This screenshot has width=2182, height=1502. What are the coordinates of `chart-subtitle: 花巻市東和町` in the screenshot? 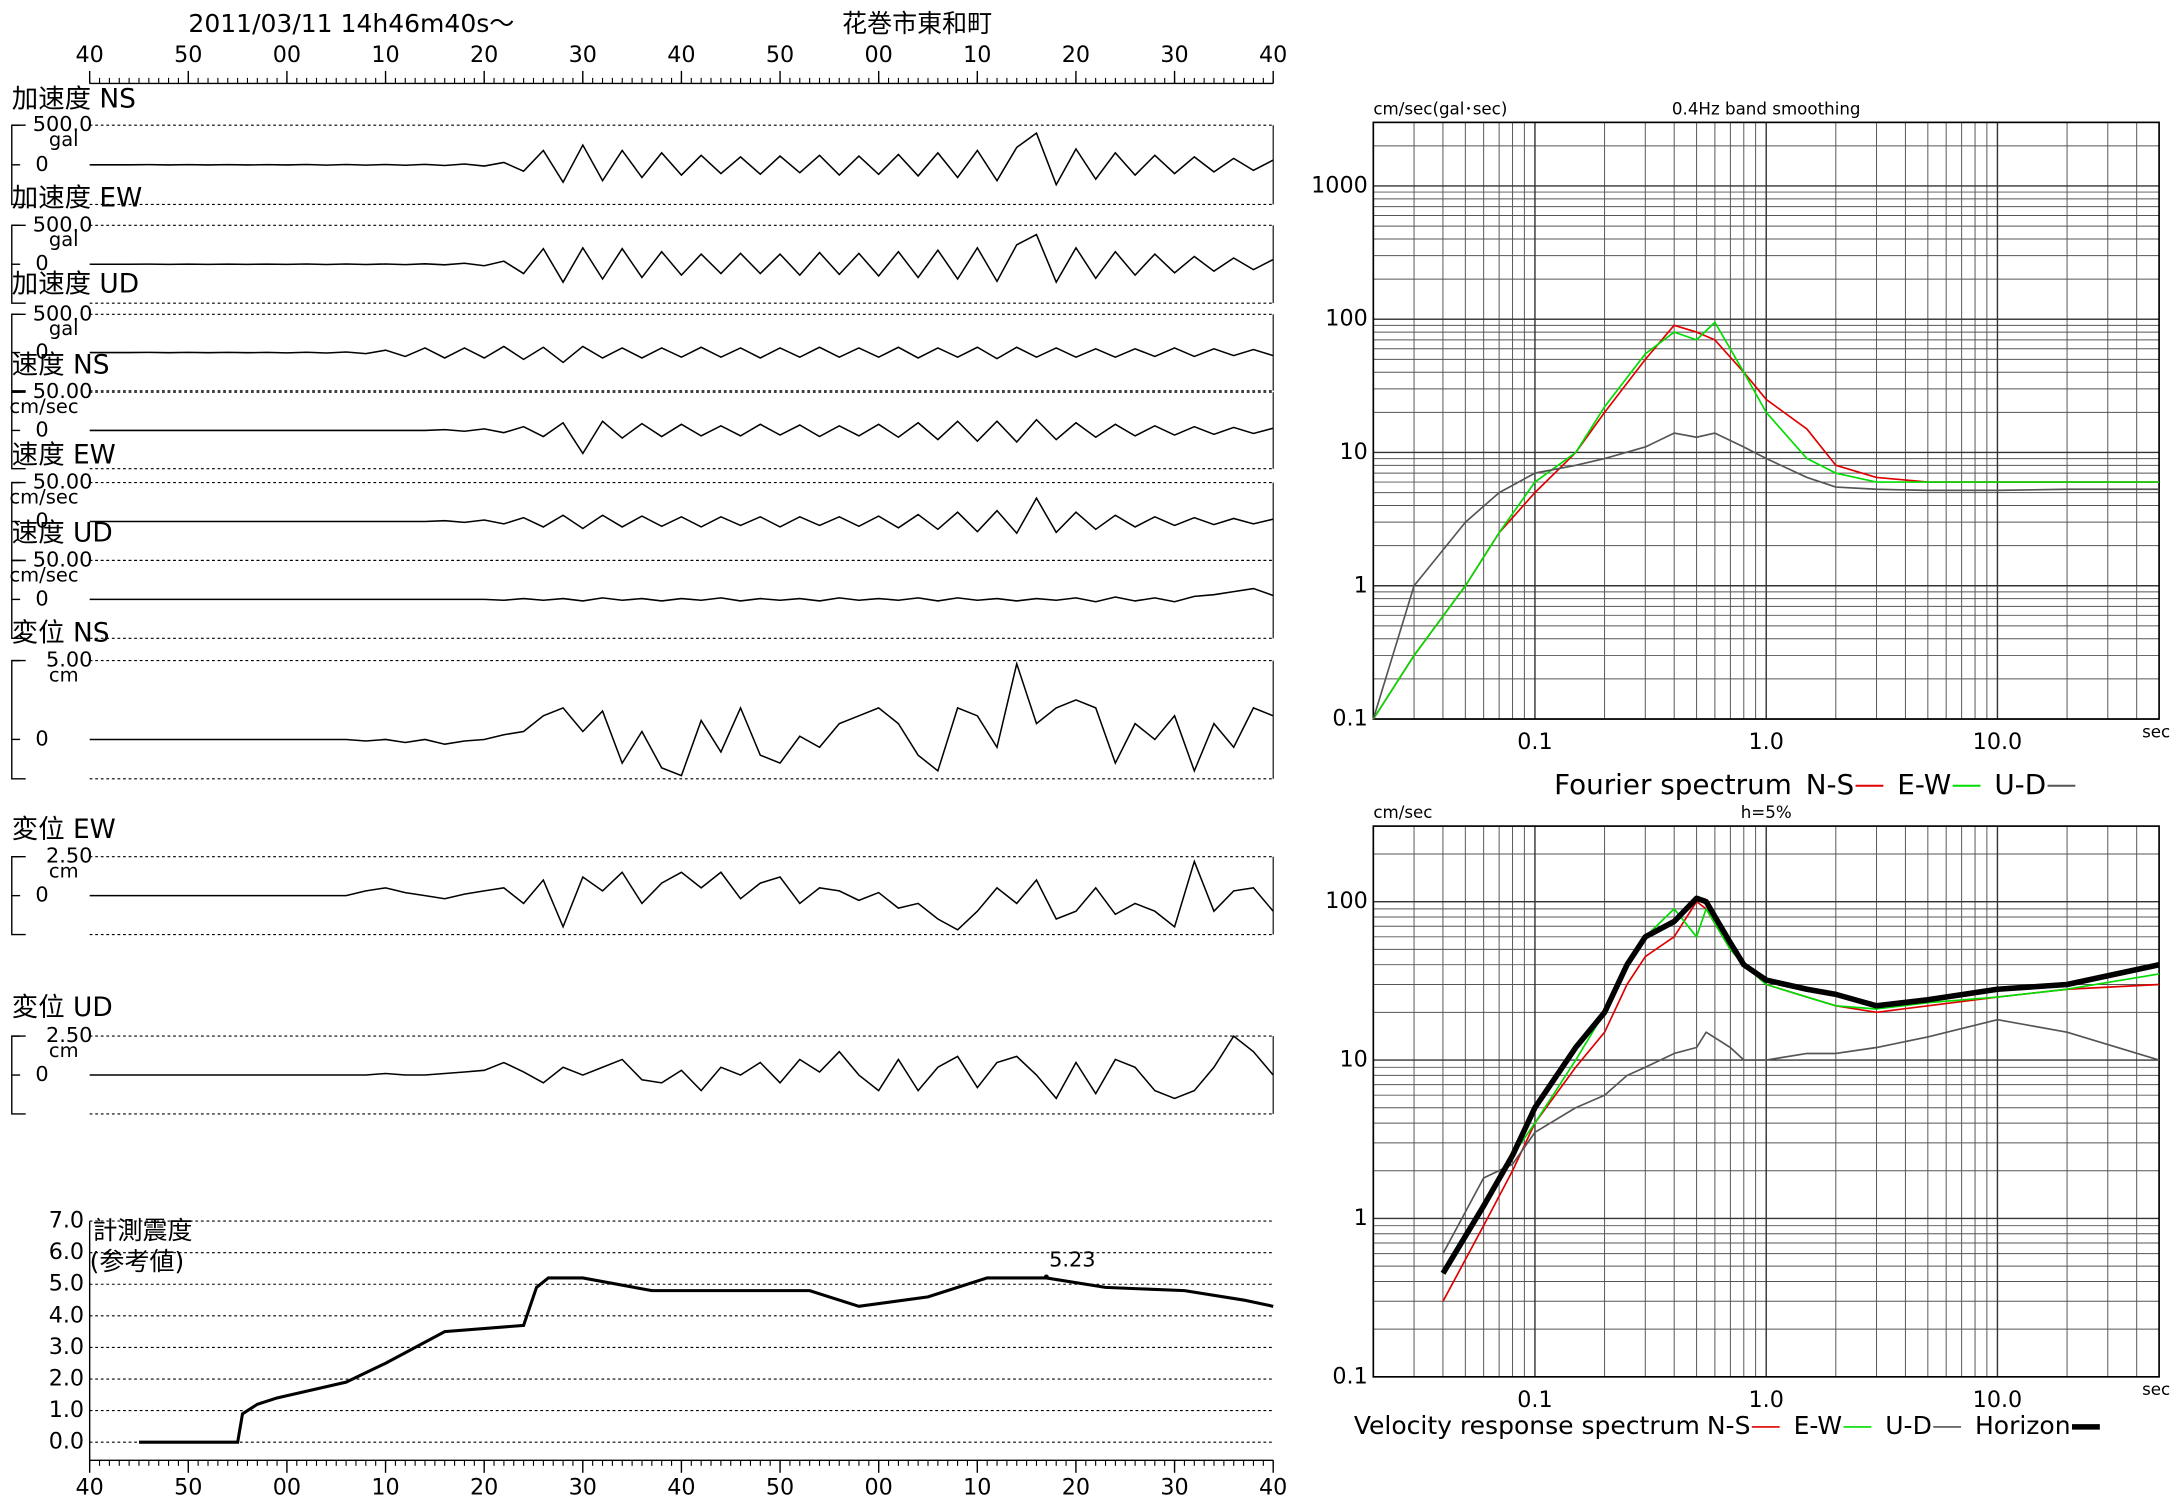 It's located at (917, 23).